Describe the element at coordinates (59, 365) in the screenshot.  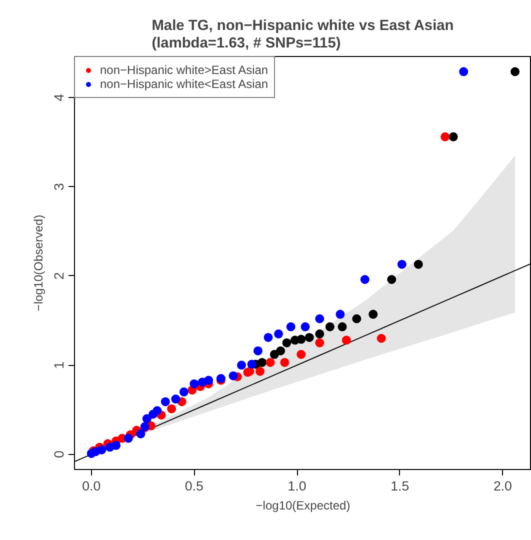
I see `y-tick-label: 1` at that location.